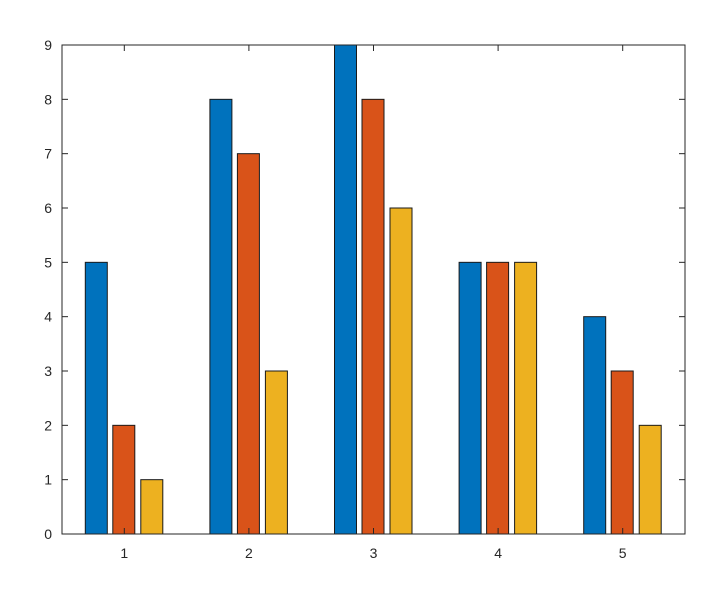  I want to click on y-tick-label: 2, so click(48, 425).